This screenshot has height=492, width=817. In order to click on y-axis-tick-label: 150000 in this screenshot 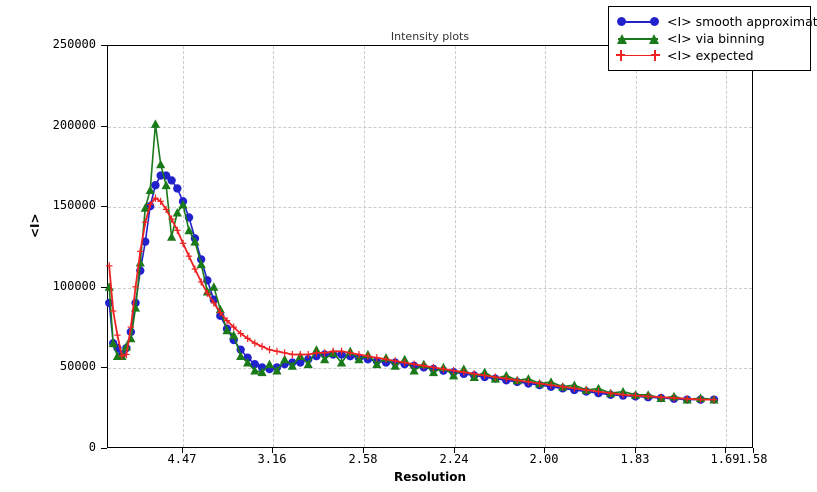, I will do `click(74, 205)`.